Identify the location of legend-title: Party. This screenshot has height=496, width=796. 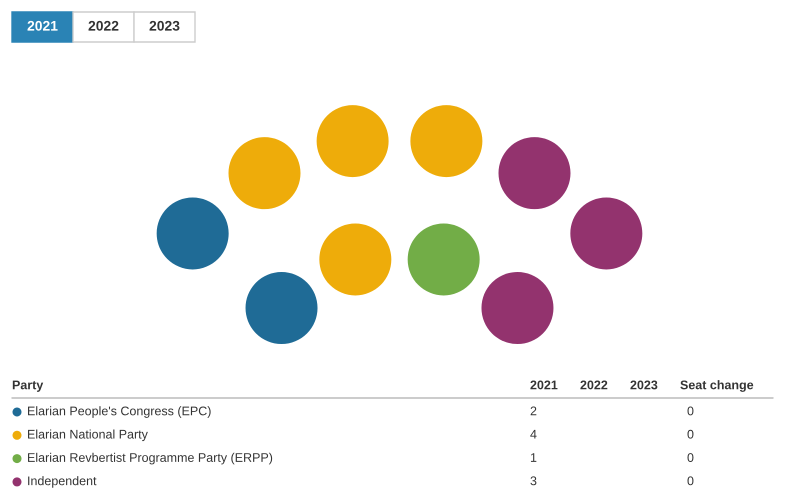
(28, 386).